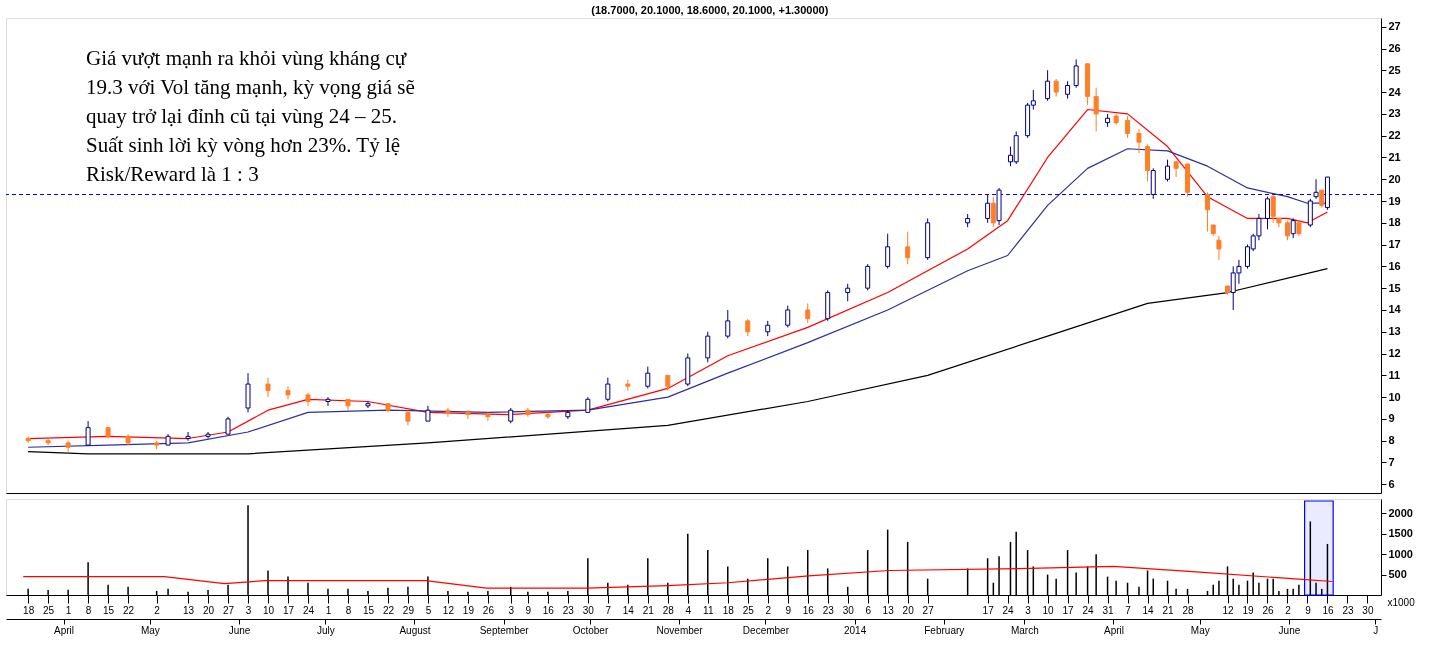 The image size is (1436, 650). I want to click on x2-tick-label: September, so click(504, 630).